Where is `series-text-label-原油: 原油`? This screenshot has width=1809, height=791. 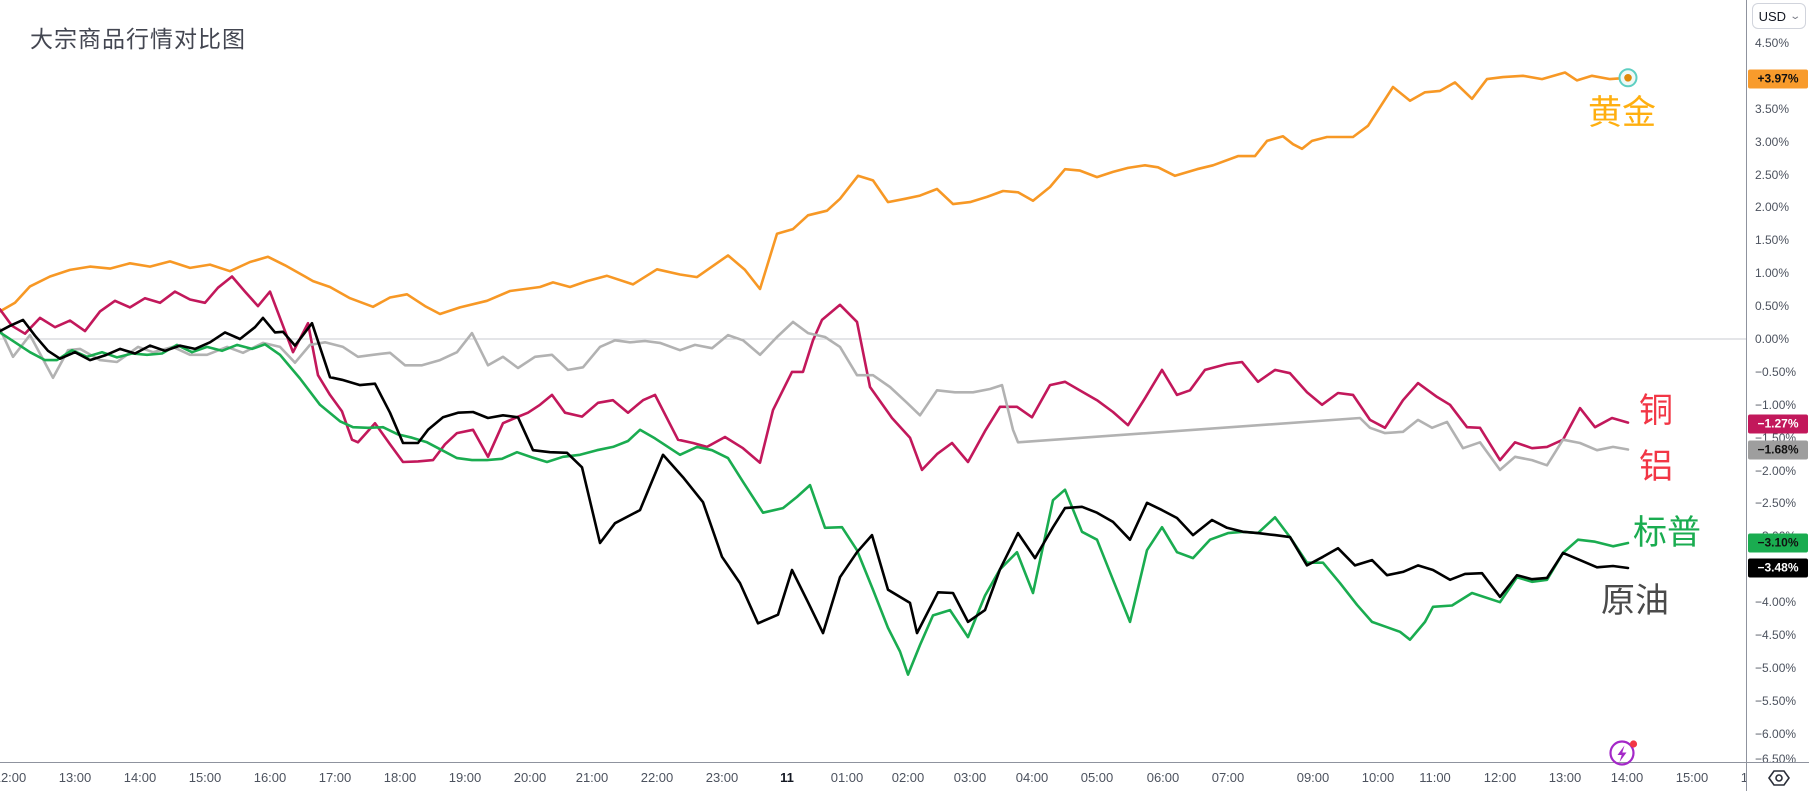 series-text-label-原油: 原油 is located at coordinates (1635, 601).